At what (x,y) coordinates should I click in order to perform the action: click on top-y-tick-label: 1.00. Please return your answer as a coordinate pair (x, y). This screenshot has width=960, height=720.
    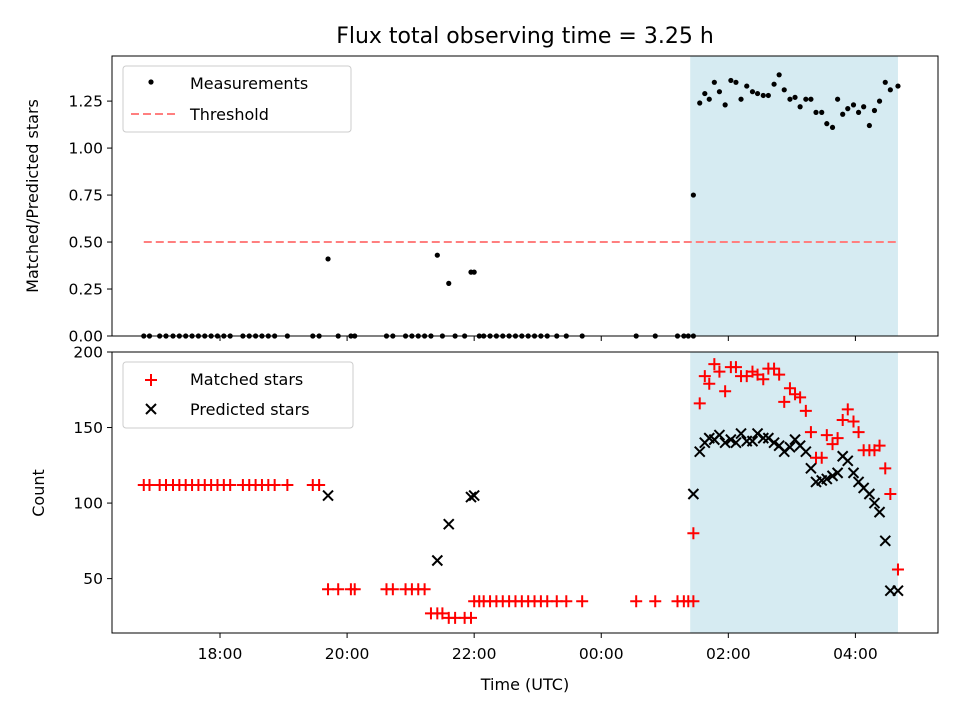
    Looking at the image, I should click on (85, 149).